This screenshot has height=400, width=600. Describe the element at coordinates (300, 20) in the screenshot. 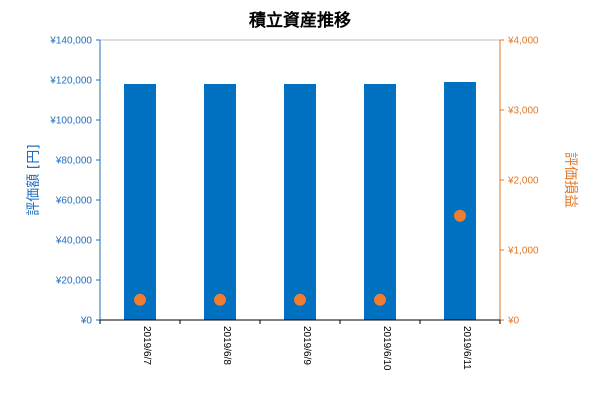

I see `chart-title: 積立資産推移` at that location.